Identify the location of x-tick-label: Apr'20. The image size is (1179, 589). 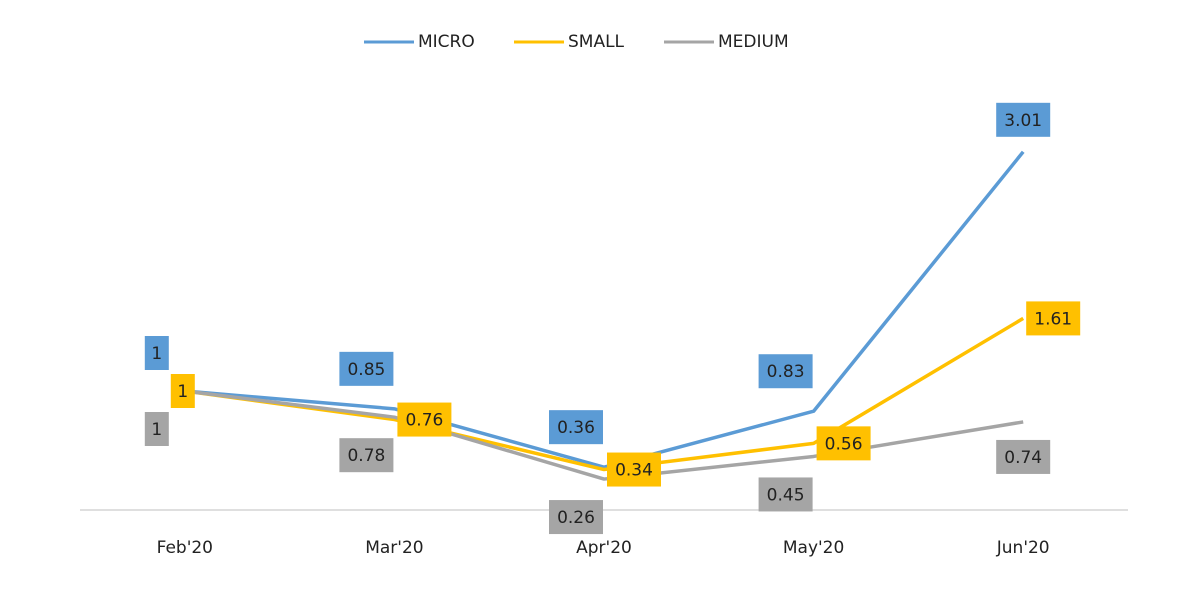
(604, 548).